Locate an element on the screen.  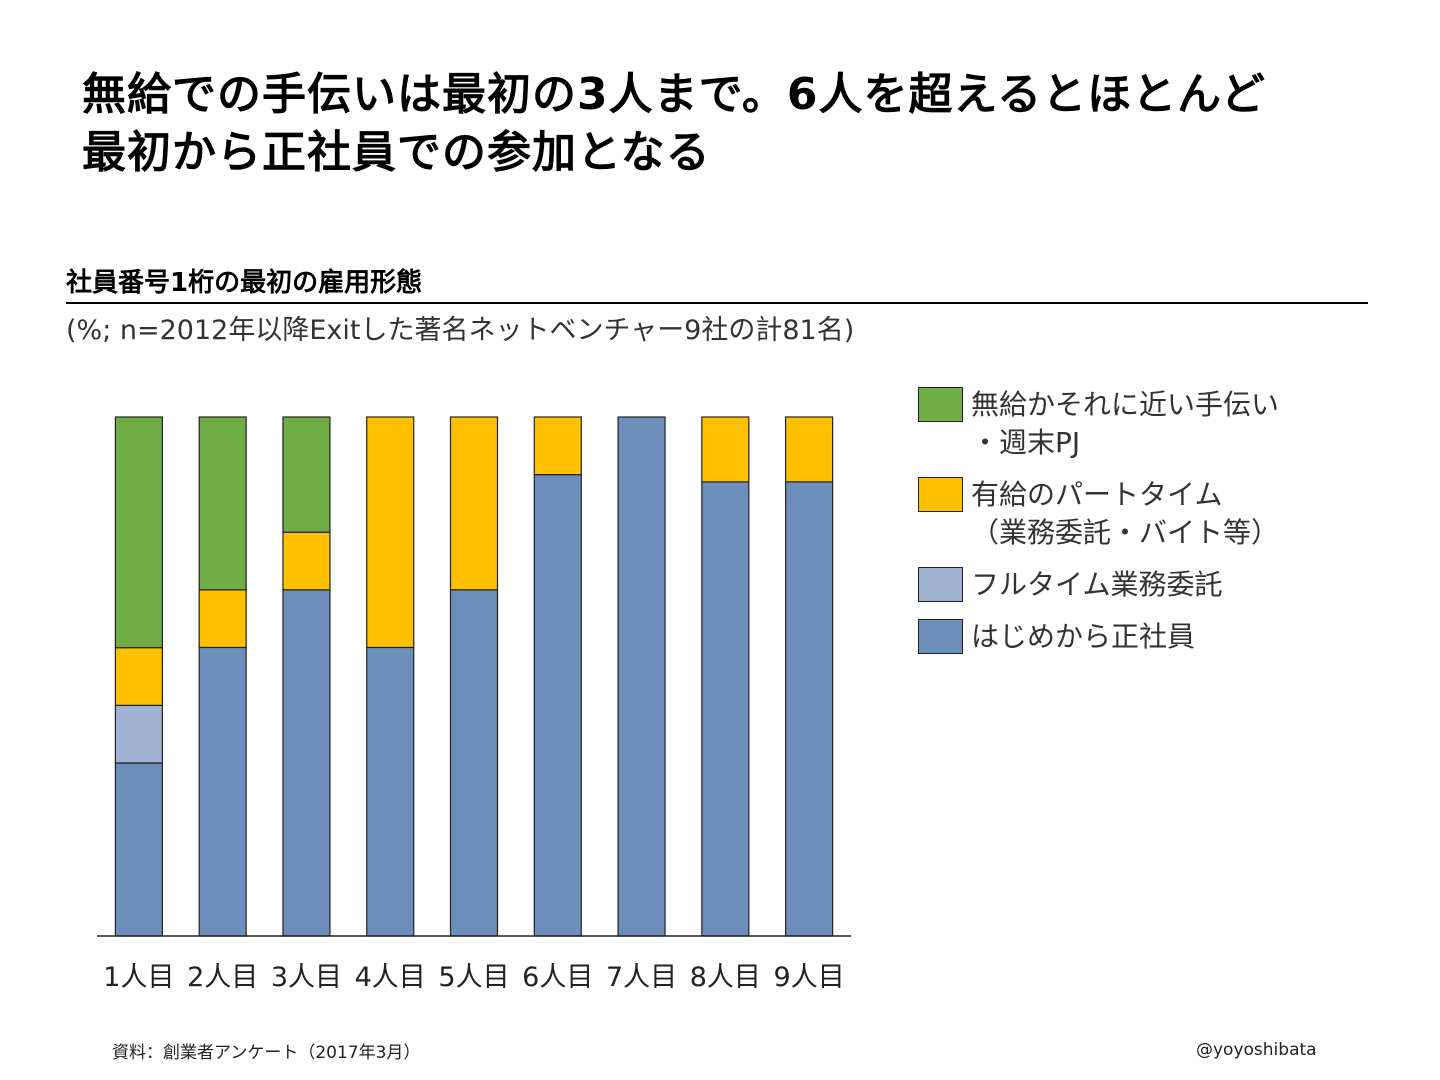
x-tick-label: 9人目 is located at coordinates (809, 977).